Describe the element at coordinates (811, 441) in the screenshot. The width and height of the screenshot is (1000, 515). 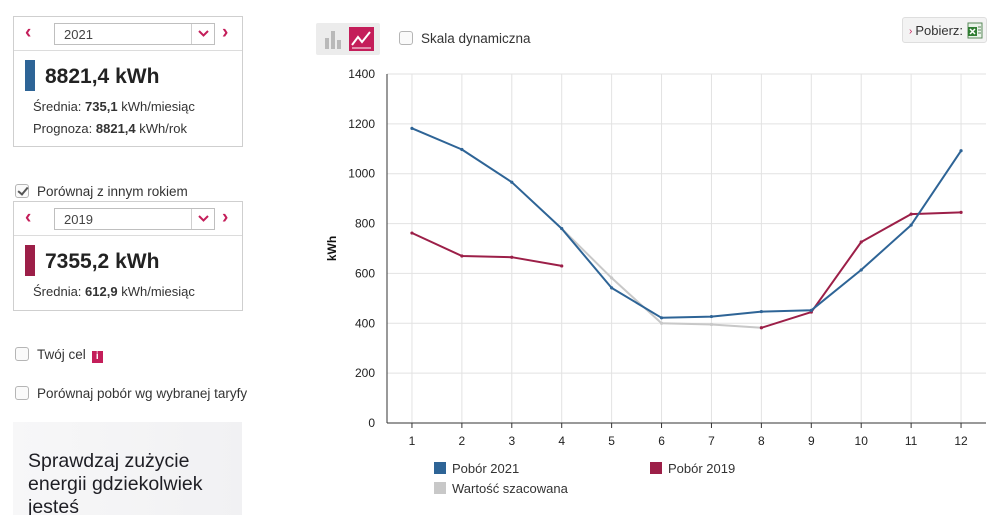
I see `x-tick-label: 9` at that location.